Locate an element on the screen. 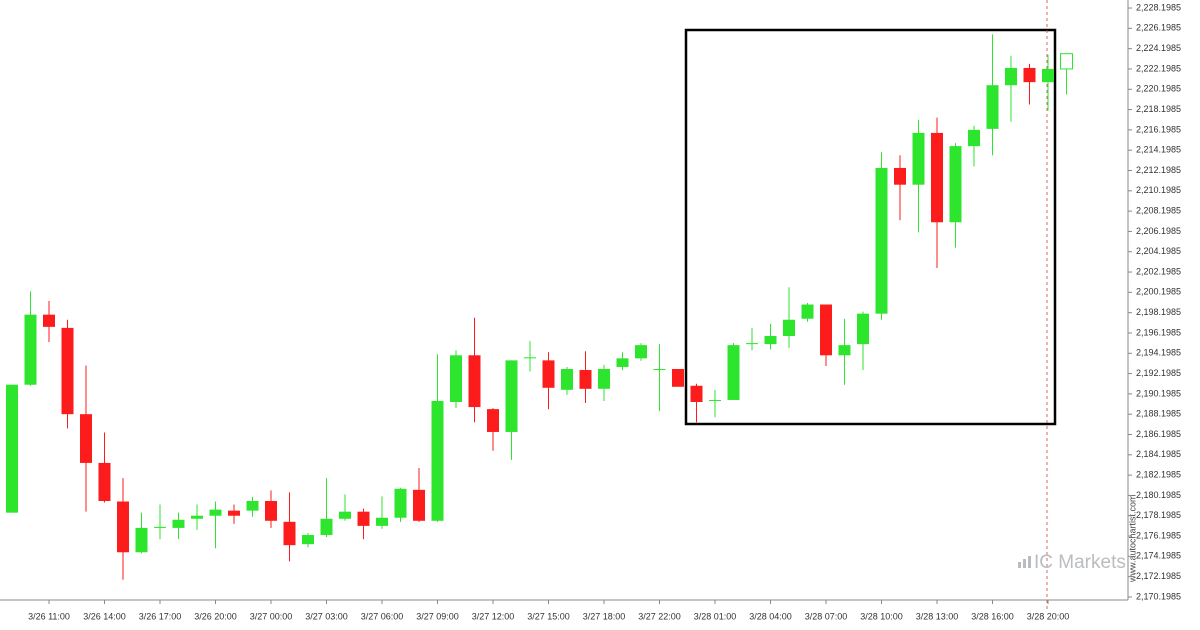 Image resolution: width=1200 pixels, height=630 pixels. x-tick-label: 3/27 22:00 is located at coordinates (659, 616).